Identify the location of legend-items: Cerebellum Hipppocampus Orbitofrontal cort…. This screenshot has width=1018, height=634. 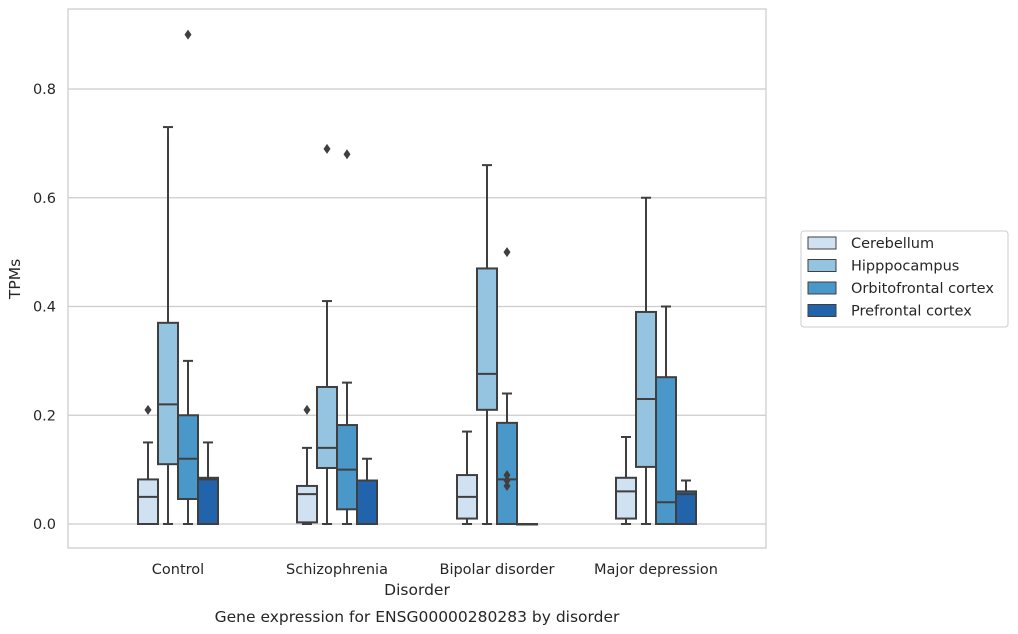
(900, 278).